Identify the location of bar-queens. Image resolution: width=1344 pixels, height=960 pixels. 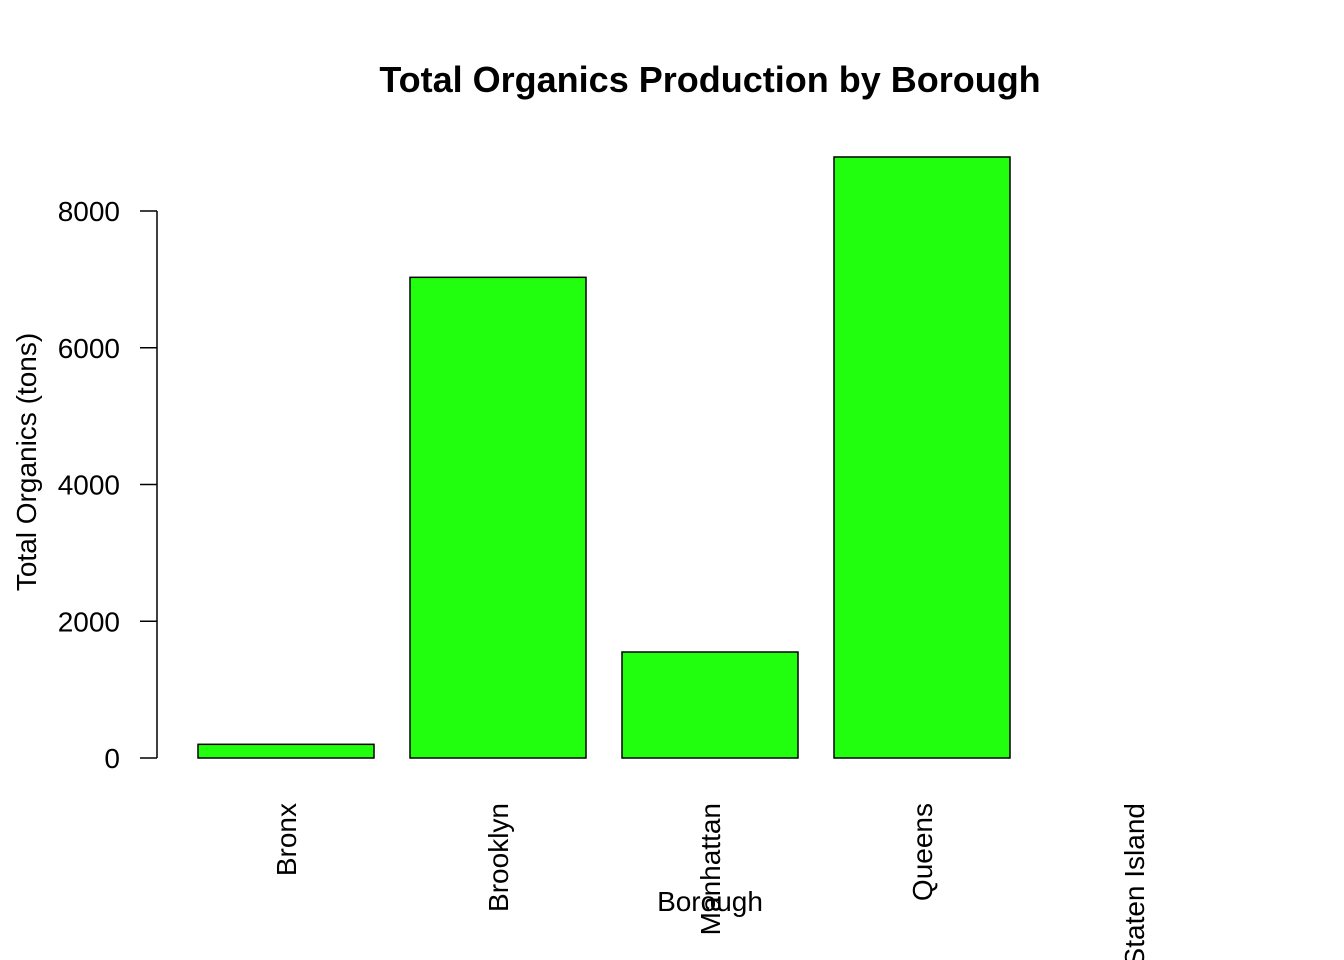
(922, 457).